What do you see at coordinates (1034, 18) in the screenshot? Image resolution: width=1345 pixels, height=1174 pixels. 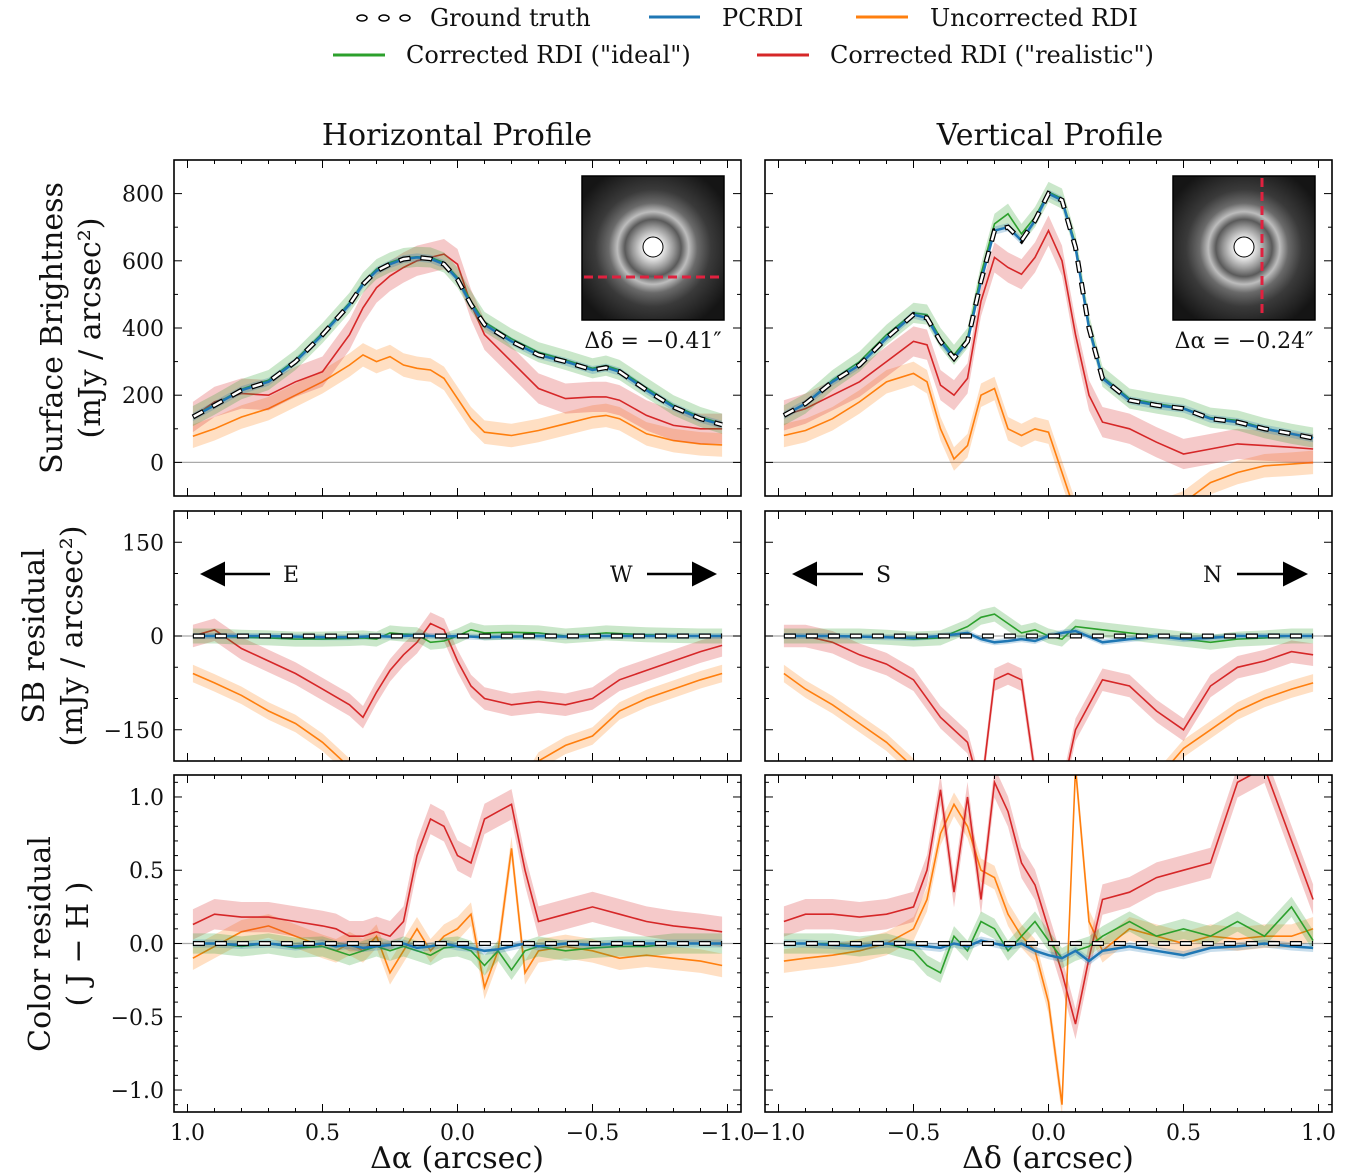 I see `legend-label: Uncorrected RDI` at bounding box center [1034, 18].